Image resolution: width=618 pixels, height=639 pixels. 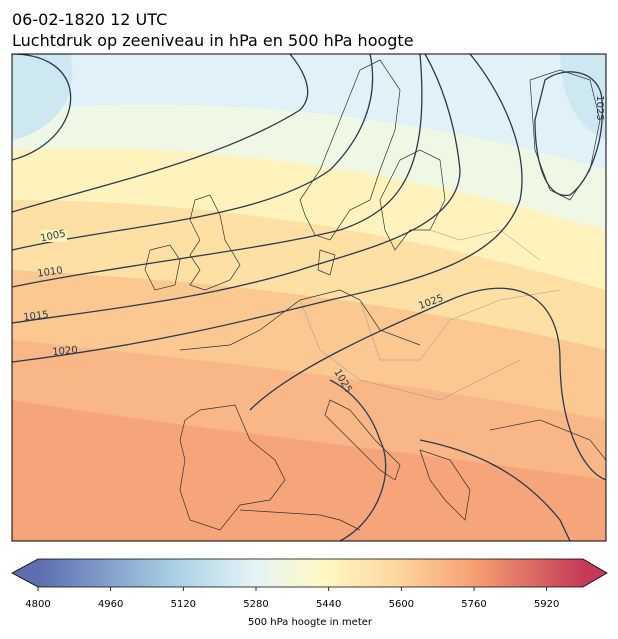 What do you see at coordinates (65, 351) in the screenshot?
I see `contour-label: 1020` at bounding box center [65, 351].